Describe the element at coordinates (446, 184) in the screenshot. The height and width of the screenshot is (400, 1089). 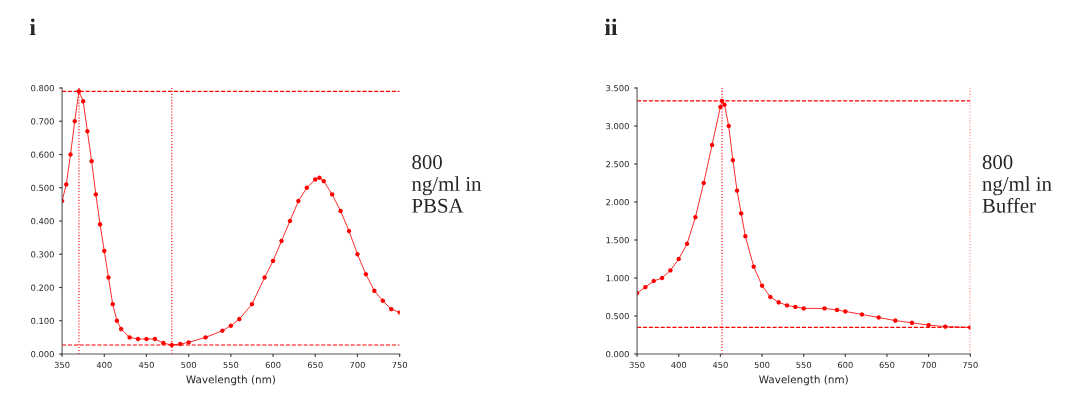
I see `text: 800 ng/ml in PBSA` at that location.